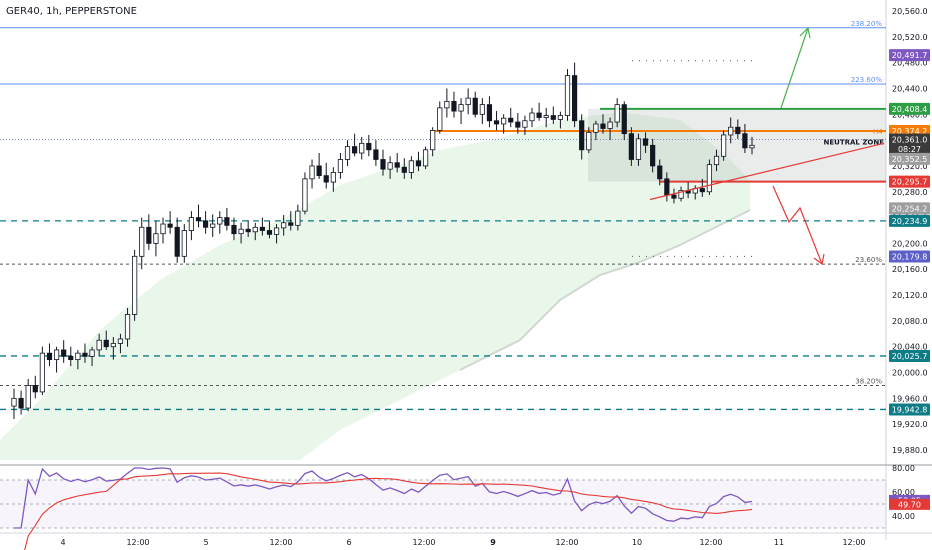 The image size is (932, 550). Describe the element at coordinates (819, 259) in the screenshot. I see `down-arrow-head` at that location.